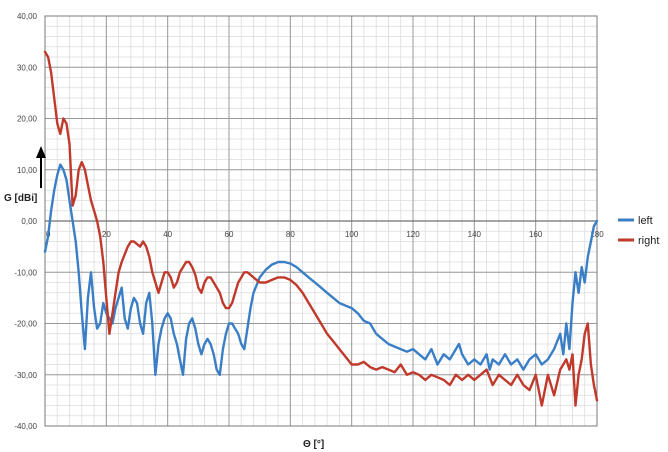  I want to click on x-tick-label: 180, so click(597, 234).